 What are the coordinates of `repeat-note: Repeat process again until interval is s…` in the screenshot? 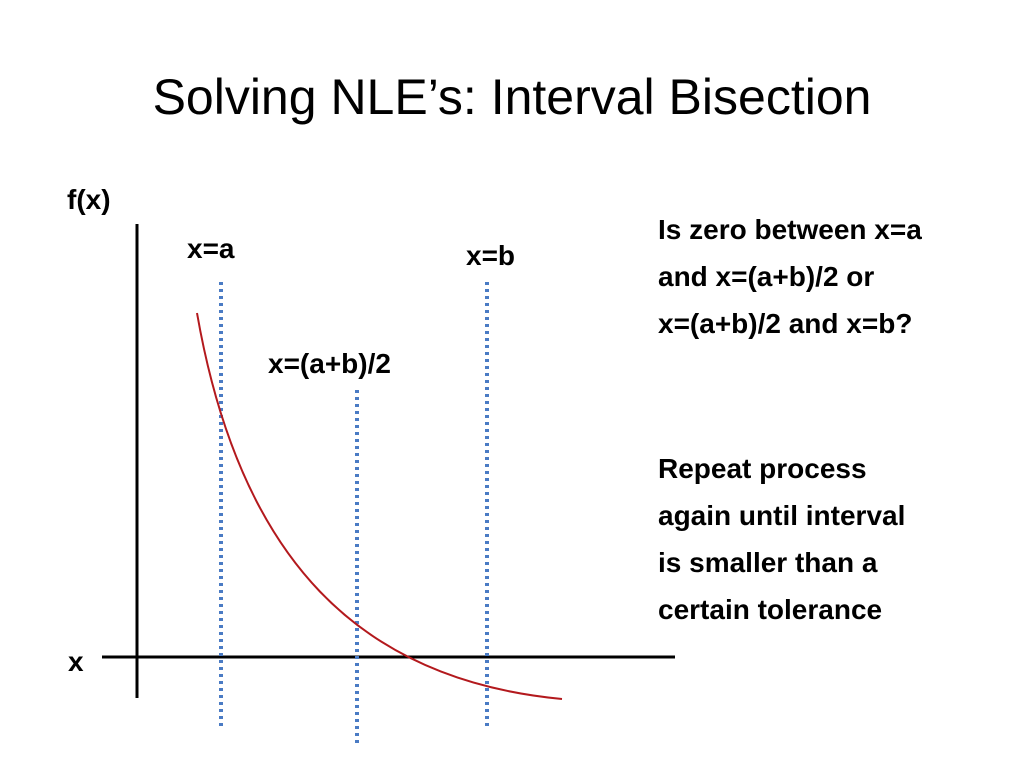 It's located at (833, 539).